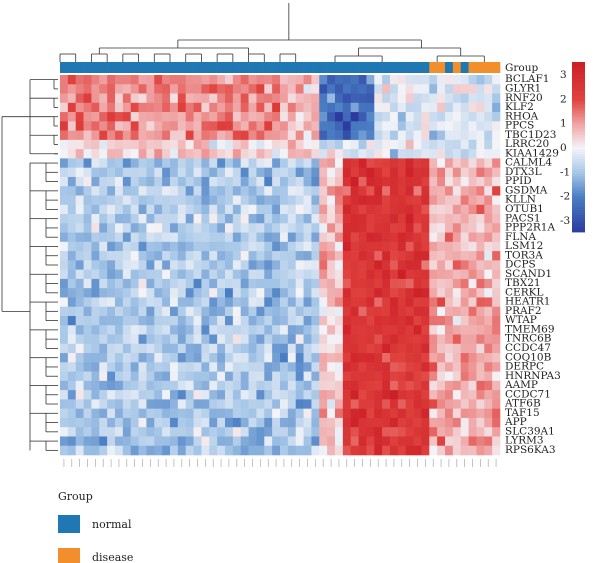 This screenshot has height=563, width=600. Describe the element at coordinates (563, 75) in the screenshot. I see `colorbar-tick-label: 3` at that location.